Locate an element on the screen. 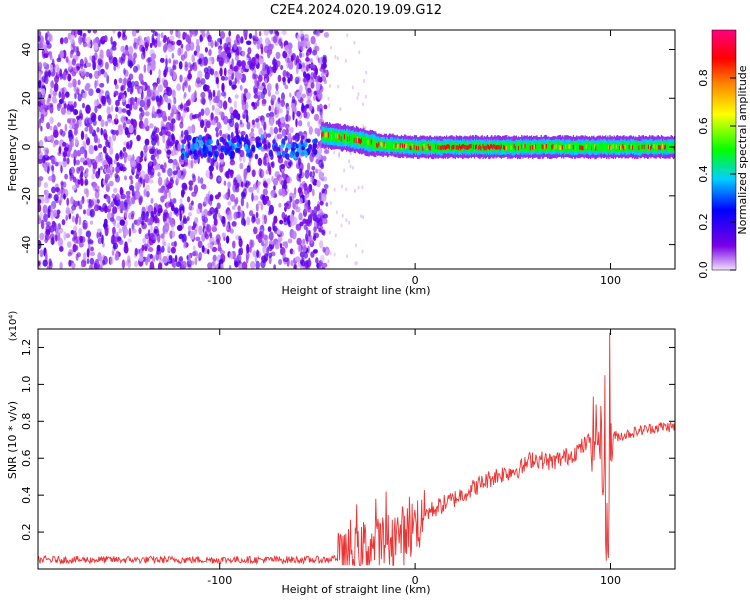 This screenshot has height=600, width=750. bottom-x-tick-label: -100 is located at coordinates (219, 580).